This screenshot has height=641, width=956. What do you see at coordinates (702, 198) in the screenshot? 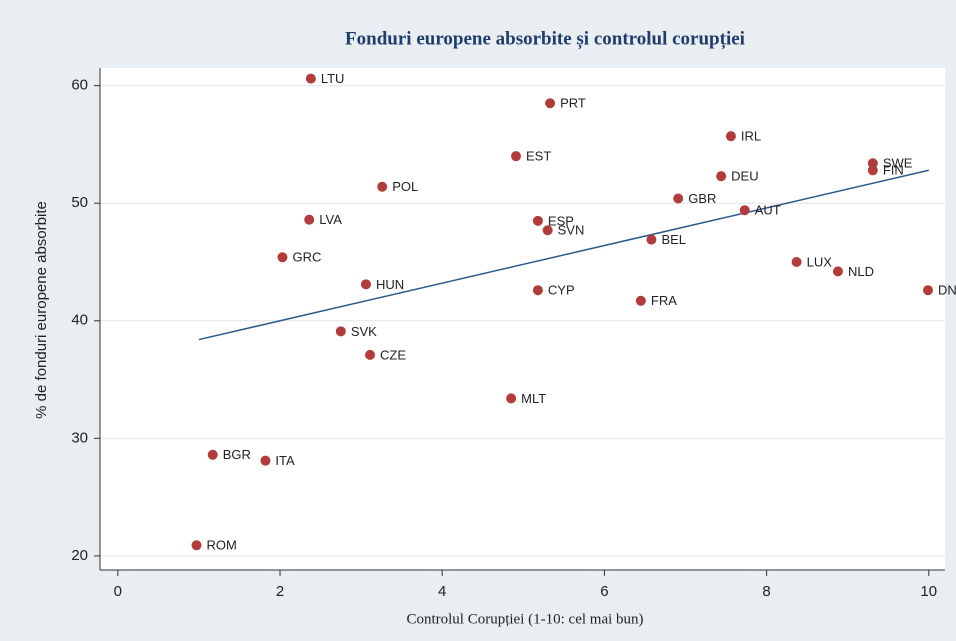
I see `point-label: GBR` at bounding box center [702, 198].